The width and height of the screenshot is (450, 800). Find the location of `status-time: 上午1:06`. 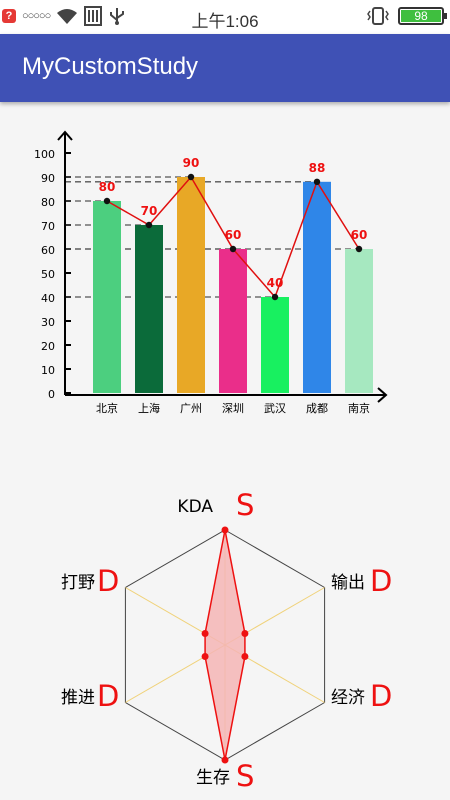

status-time: 上午1:06 is located at coordinates (225, 21).